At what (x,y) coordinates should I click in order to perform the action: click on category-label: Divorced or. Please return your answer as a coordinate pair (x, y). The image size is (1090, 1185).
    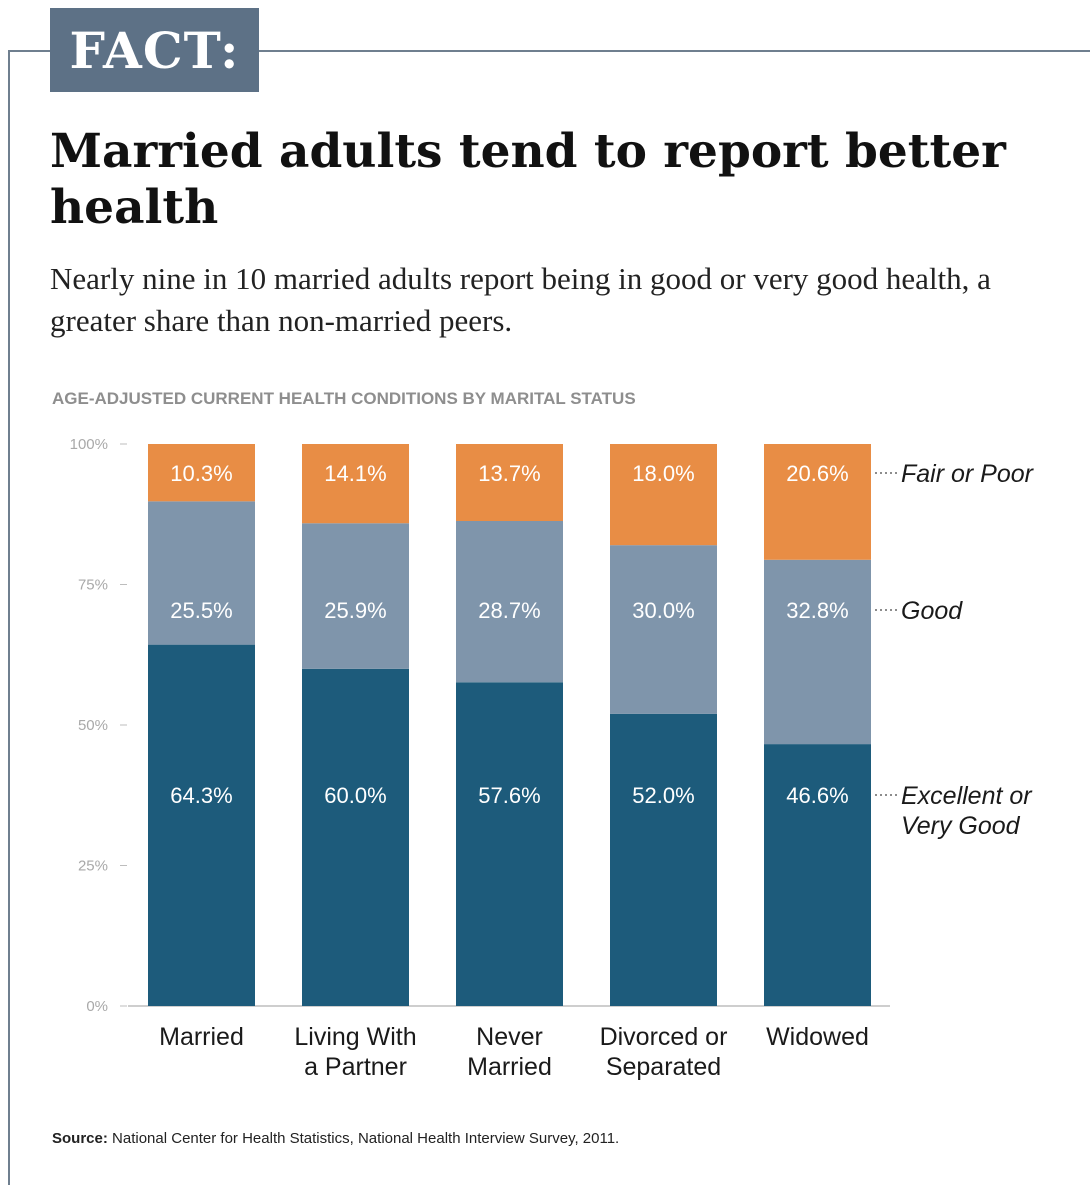
    Looking at the image, I should click on (664, 1037).